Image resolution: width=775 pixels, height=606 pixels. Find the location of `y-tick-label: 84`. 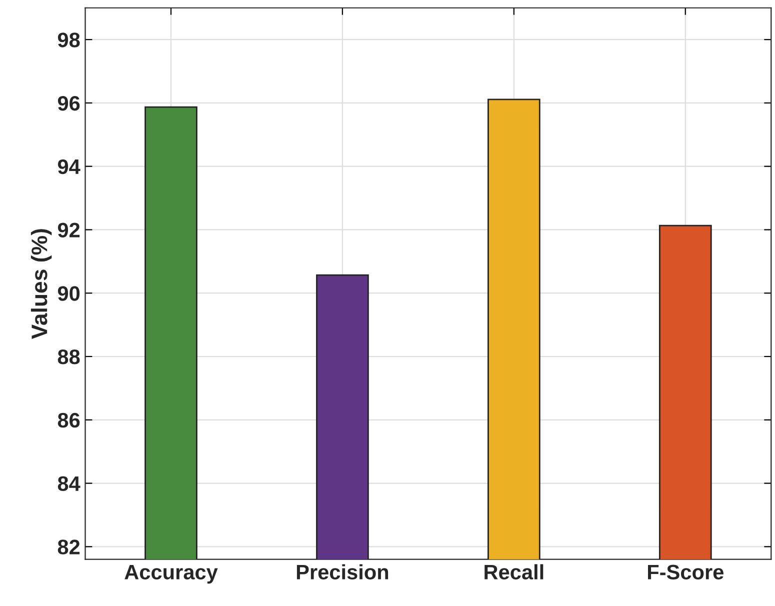

y-tick-label: 84 is located at coordinates (69, 484).